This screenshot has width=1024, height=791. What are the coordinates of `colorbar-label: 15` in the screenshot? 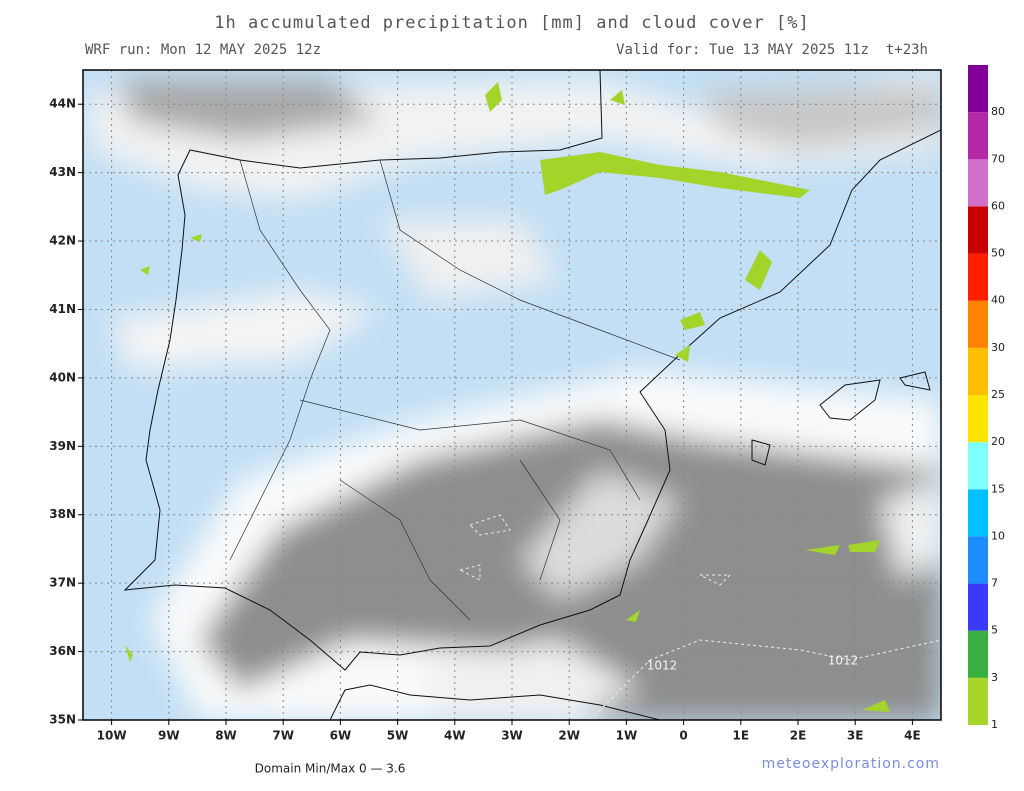 It's located at (998, 488).